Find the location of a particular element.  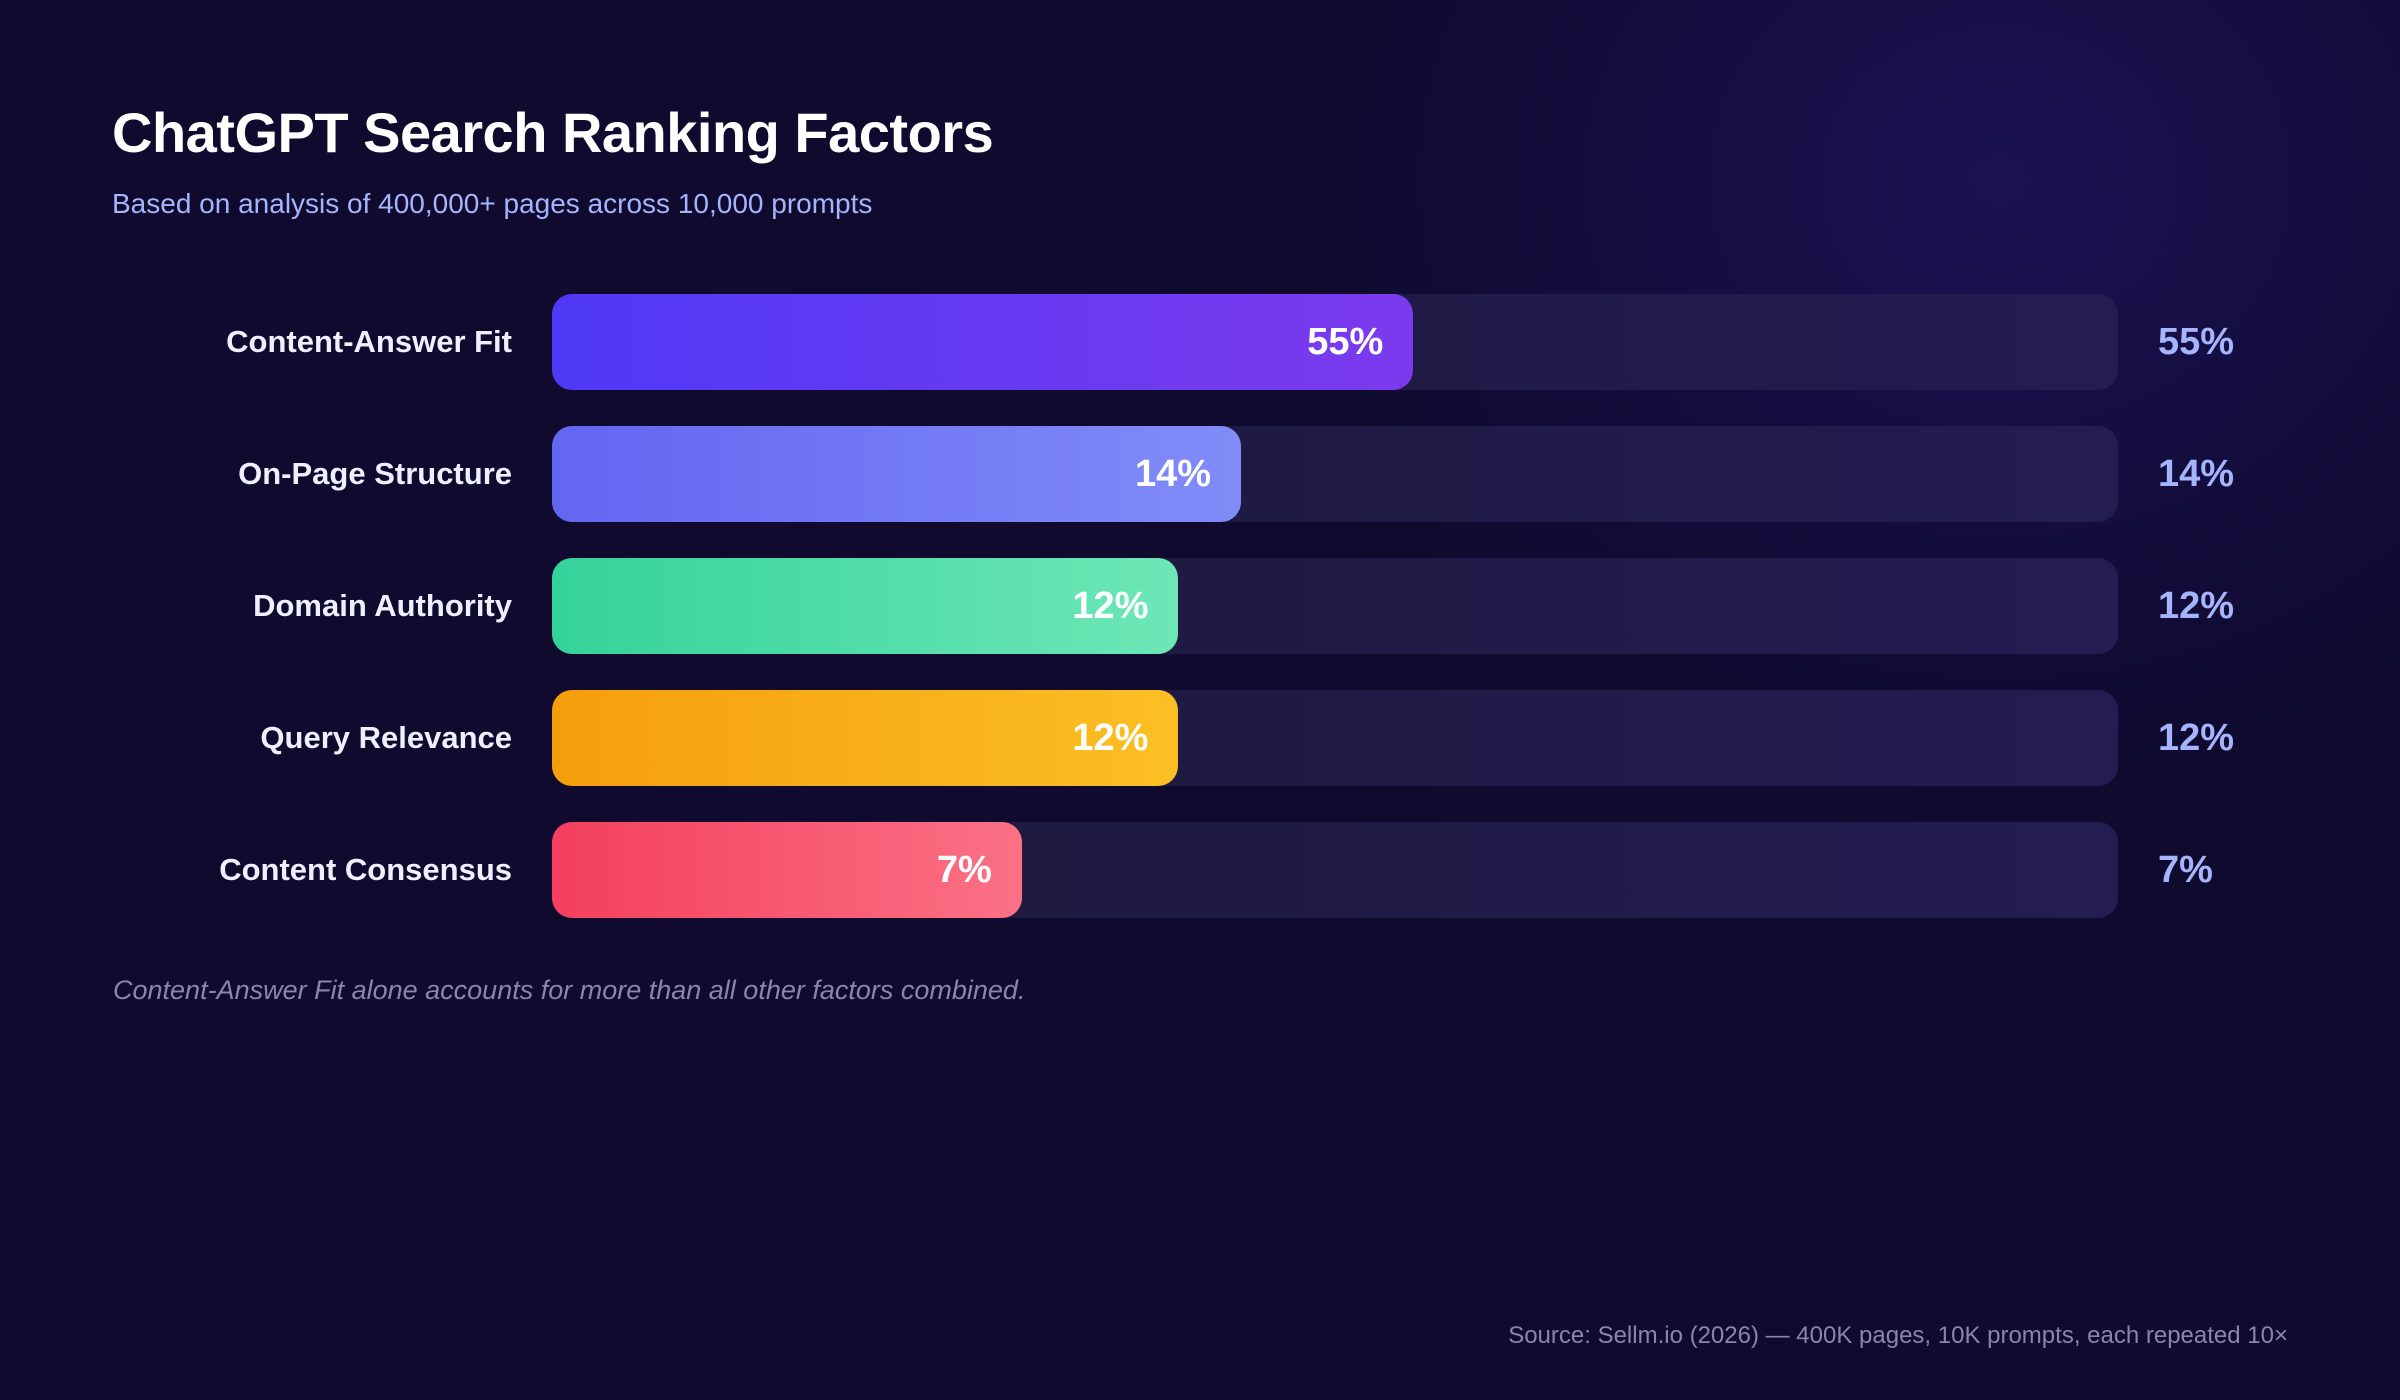

bar: 7% is located at coordinates (787, 870).